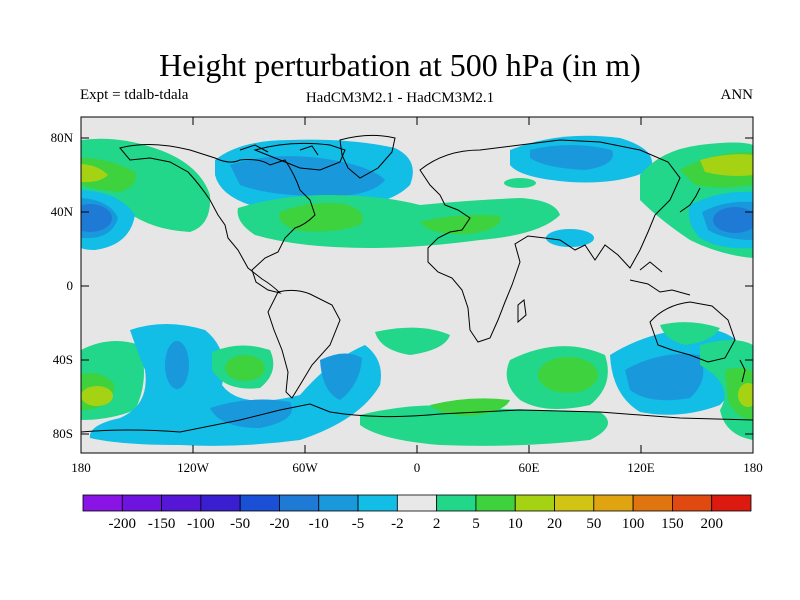 The height and width of the screenshot is (600, 800). What do you see at coordinates (70, 285) in the screenshot?
I see `lat-label: 0` at bounding box center [70, 285].